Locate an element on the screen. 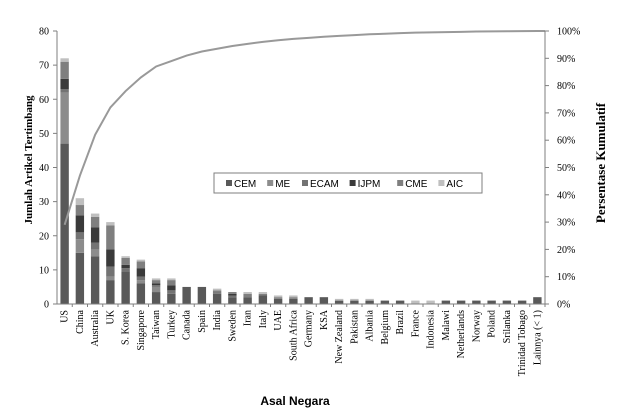 This screenshot has width=621, height=414. y2-axis-tick-labels: 0% 10% 20% 30% 40% 50% 60% 70% 80% 90% 100% is located at coordinates (568, 169).